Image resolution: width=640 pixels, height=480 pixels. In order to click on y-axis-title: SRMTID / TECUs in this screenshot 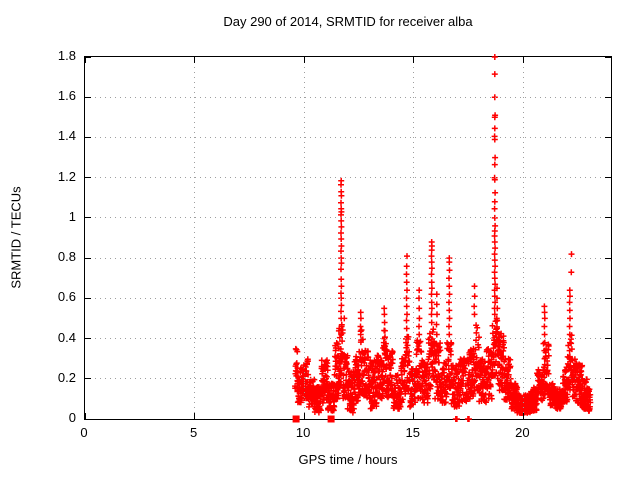, I will do `click(16, 237)`.